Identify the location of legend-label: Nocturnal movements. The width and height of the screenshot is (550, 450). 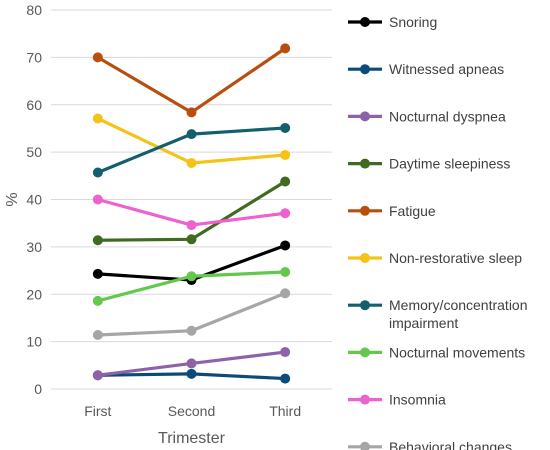
(457, 352).